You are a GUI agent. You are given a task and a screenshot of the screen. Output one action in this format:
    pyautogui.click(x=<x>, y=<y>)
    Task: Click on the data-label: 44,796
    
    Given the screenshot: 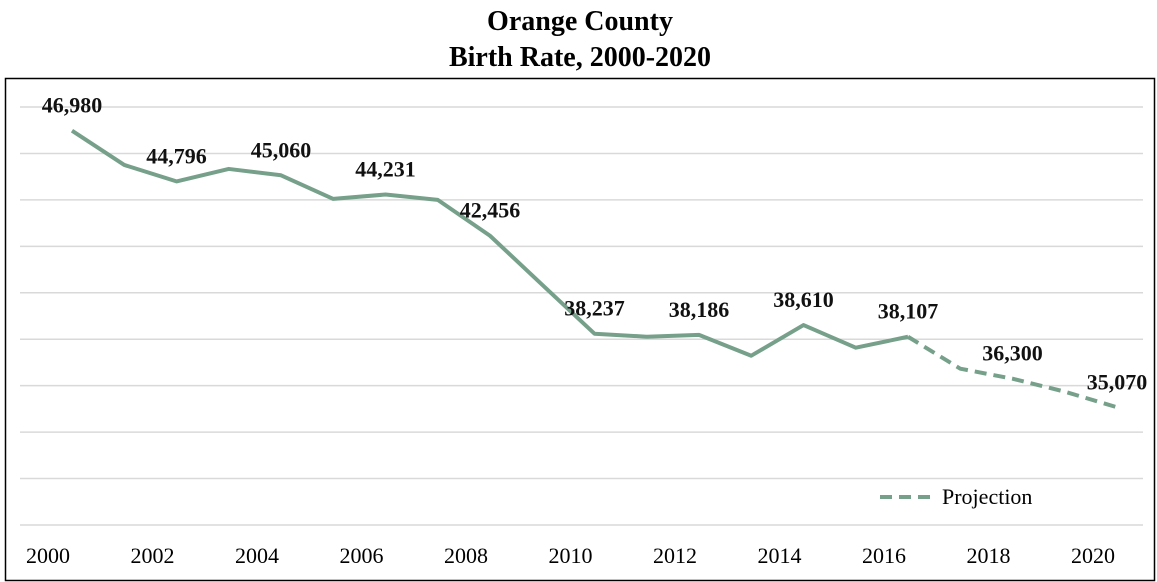 What is the action you would take?
    pyautogui.click(x=176, y=155)
    